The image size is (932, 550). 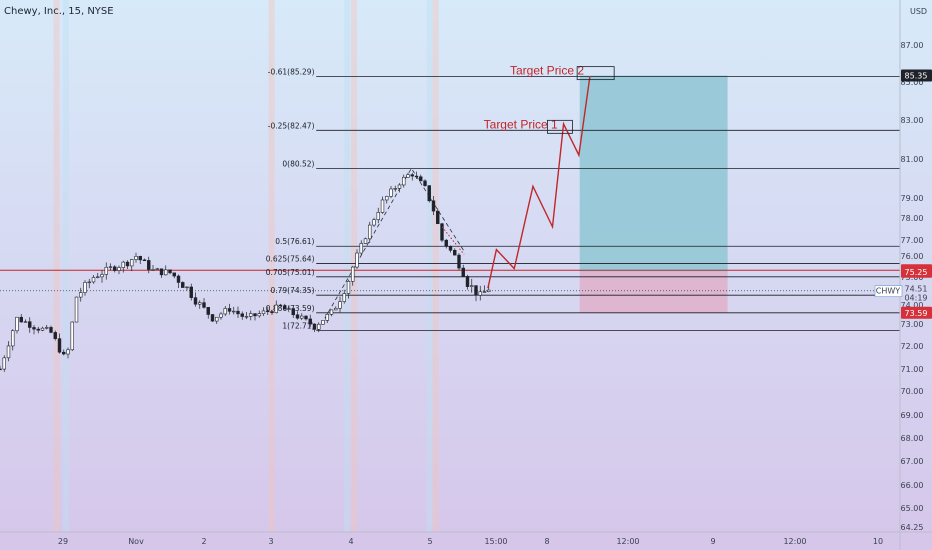 What do you see at coordinates (912, 120) in the screenshot?
I see `y-tick-label: 83.00` at bounding box center [912, 120].